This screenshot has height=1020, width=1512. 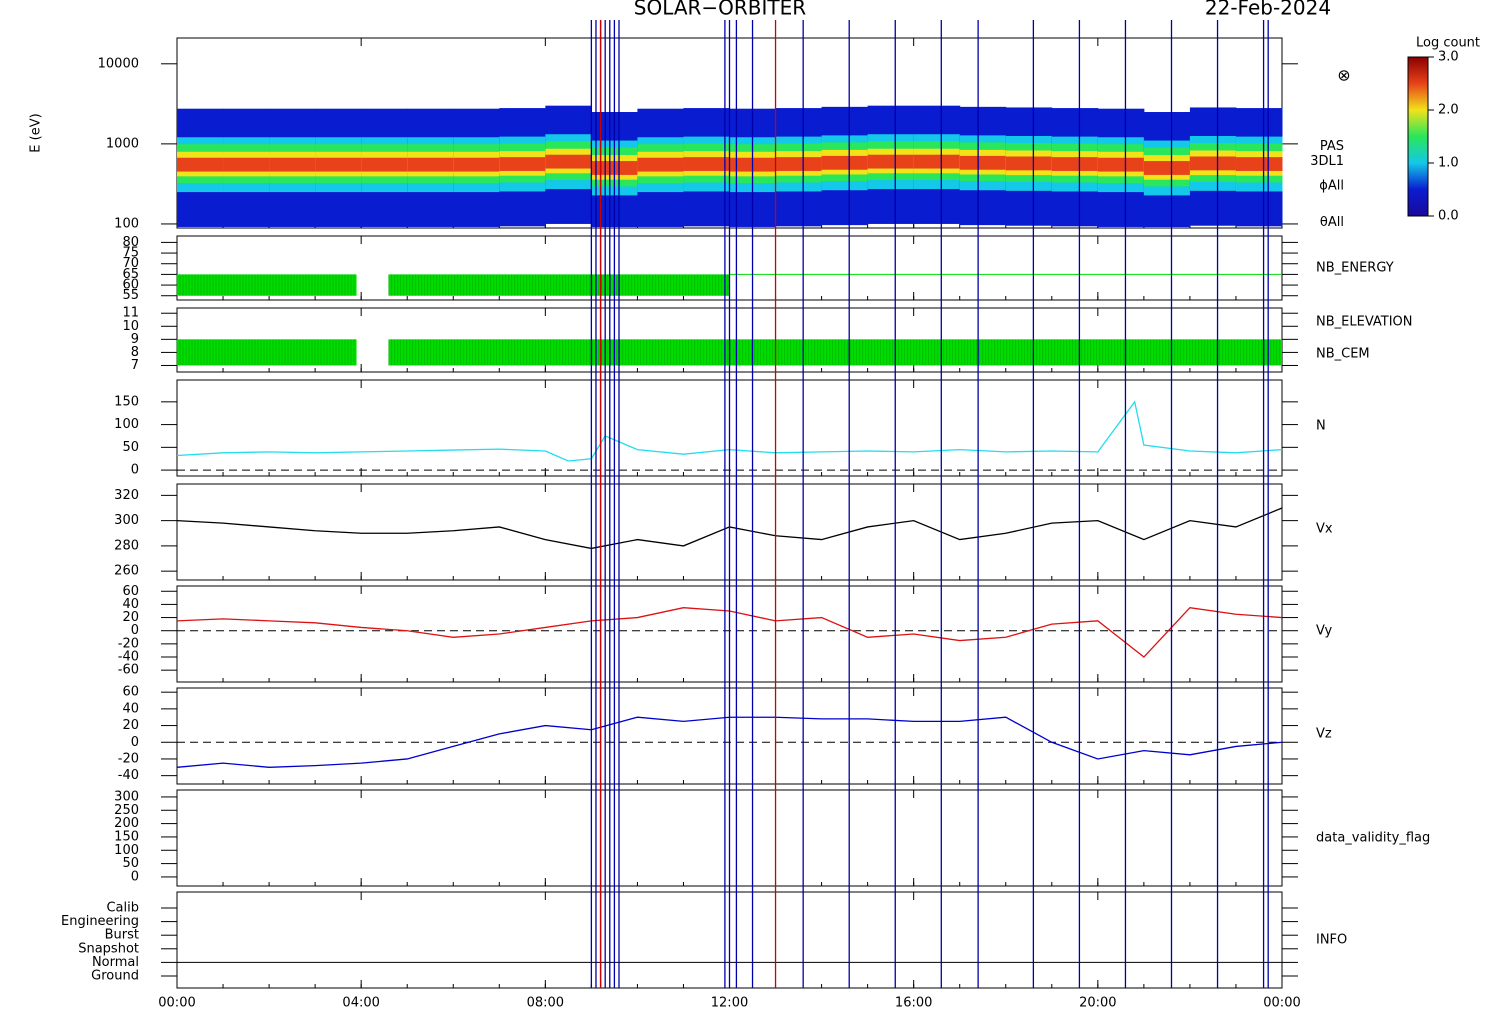 What do you see at coordinates (1268, 10) in the screenshot?
I see `chart-date: 22-Feb-2024` at bounding box center [1268, 10].